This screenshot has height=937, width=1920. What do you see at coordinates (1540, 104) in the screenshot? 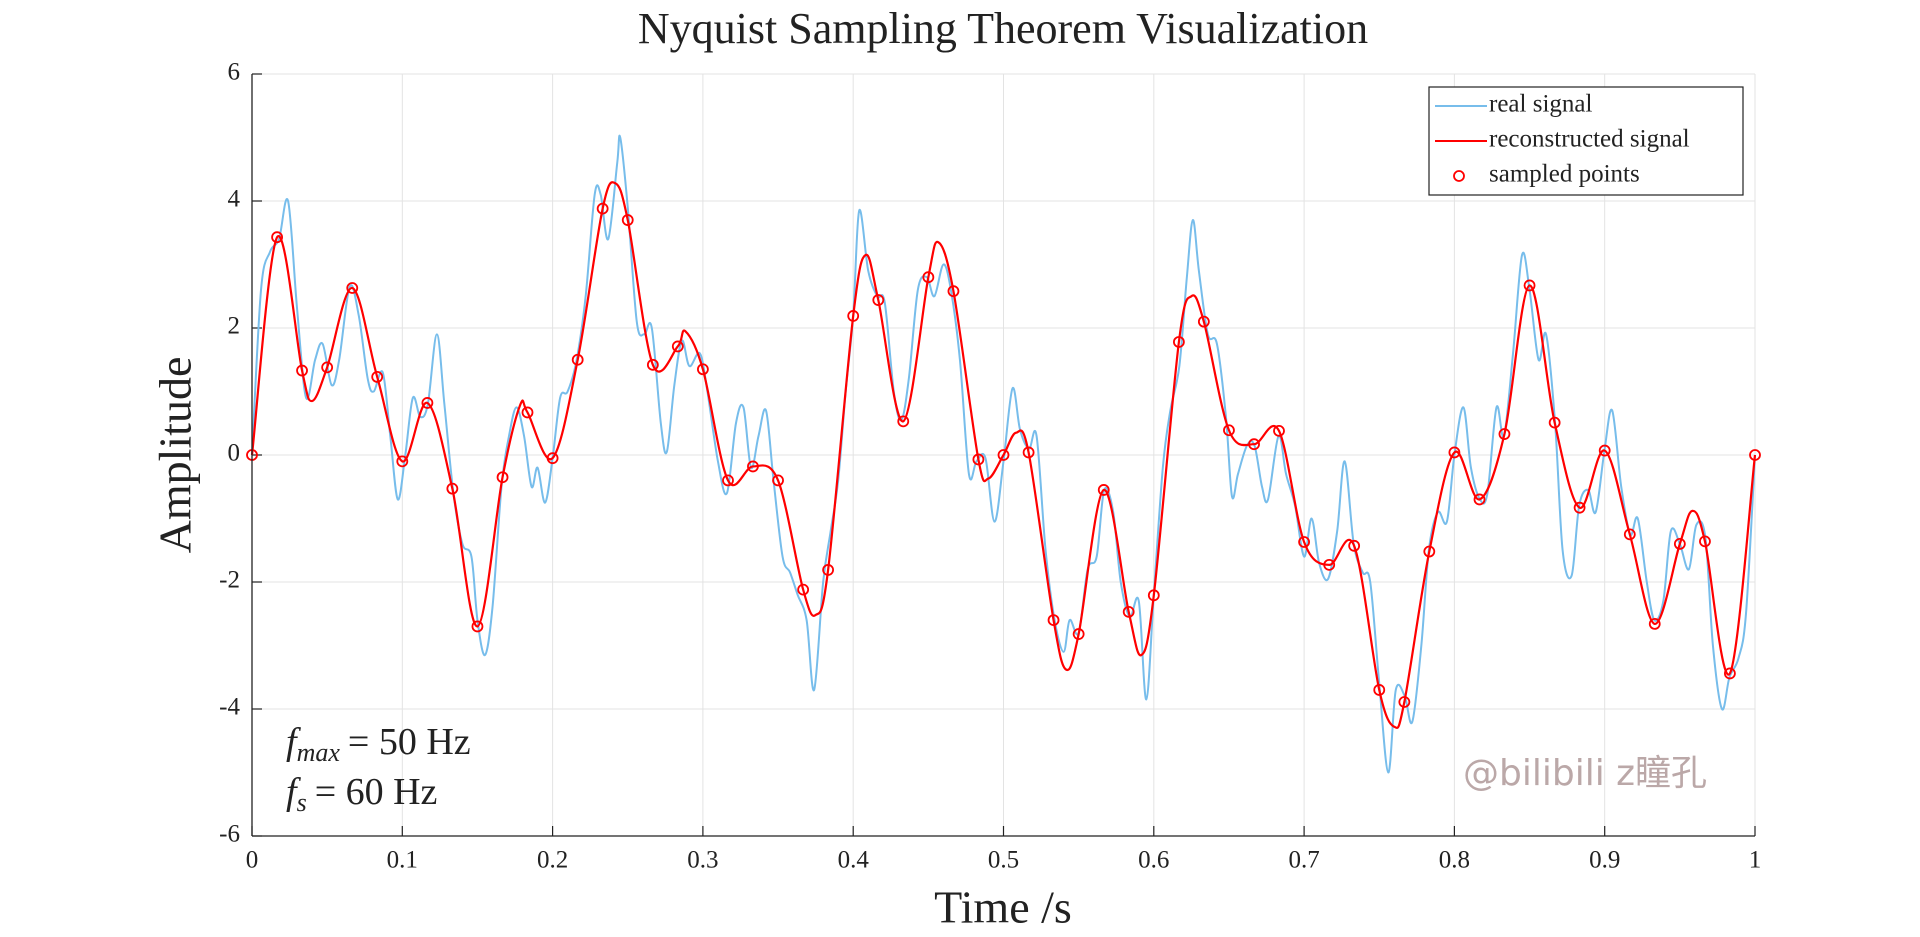
I see `legend-label: real signal` at bounding box center [1540, 104].